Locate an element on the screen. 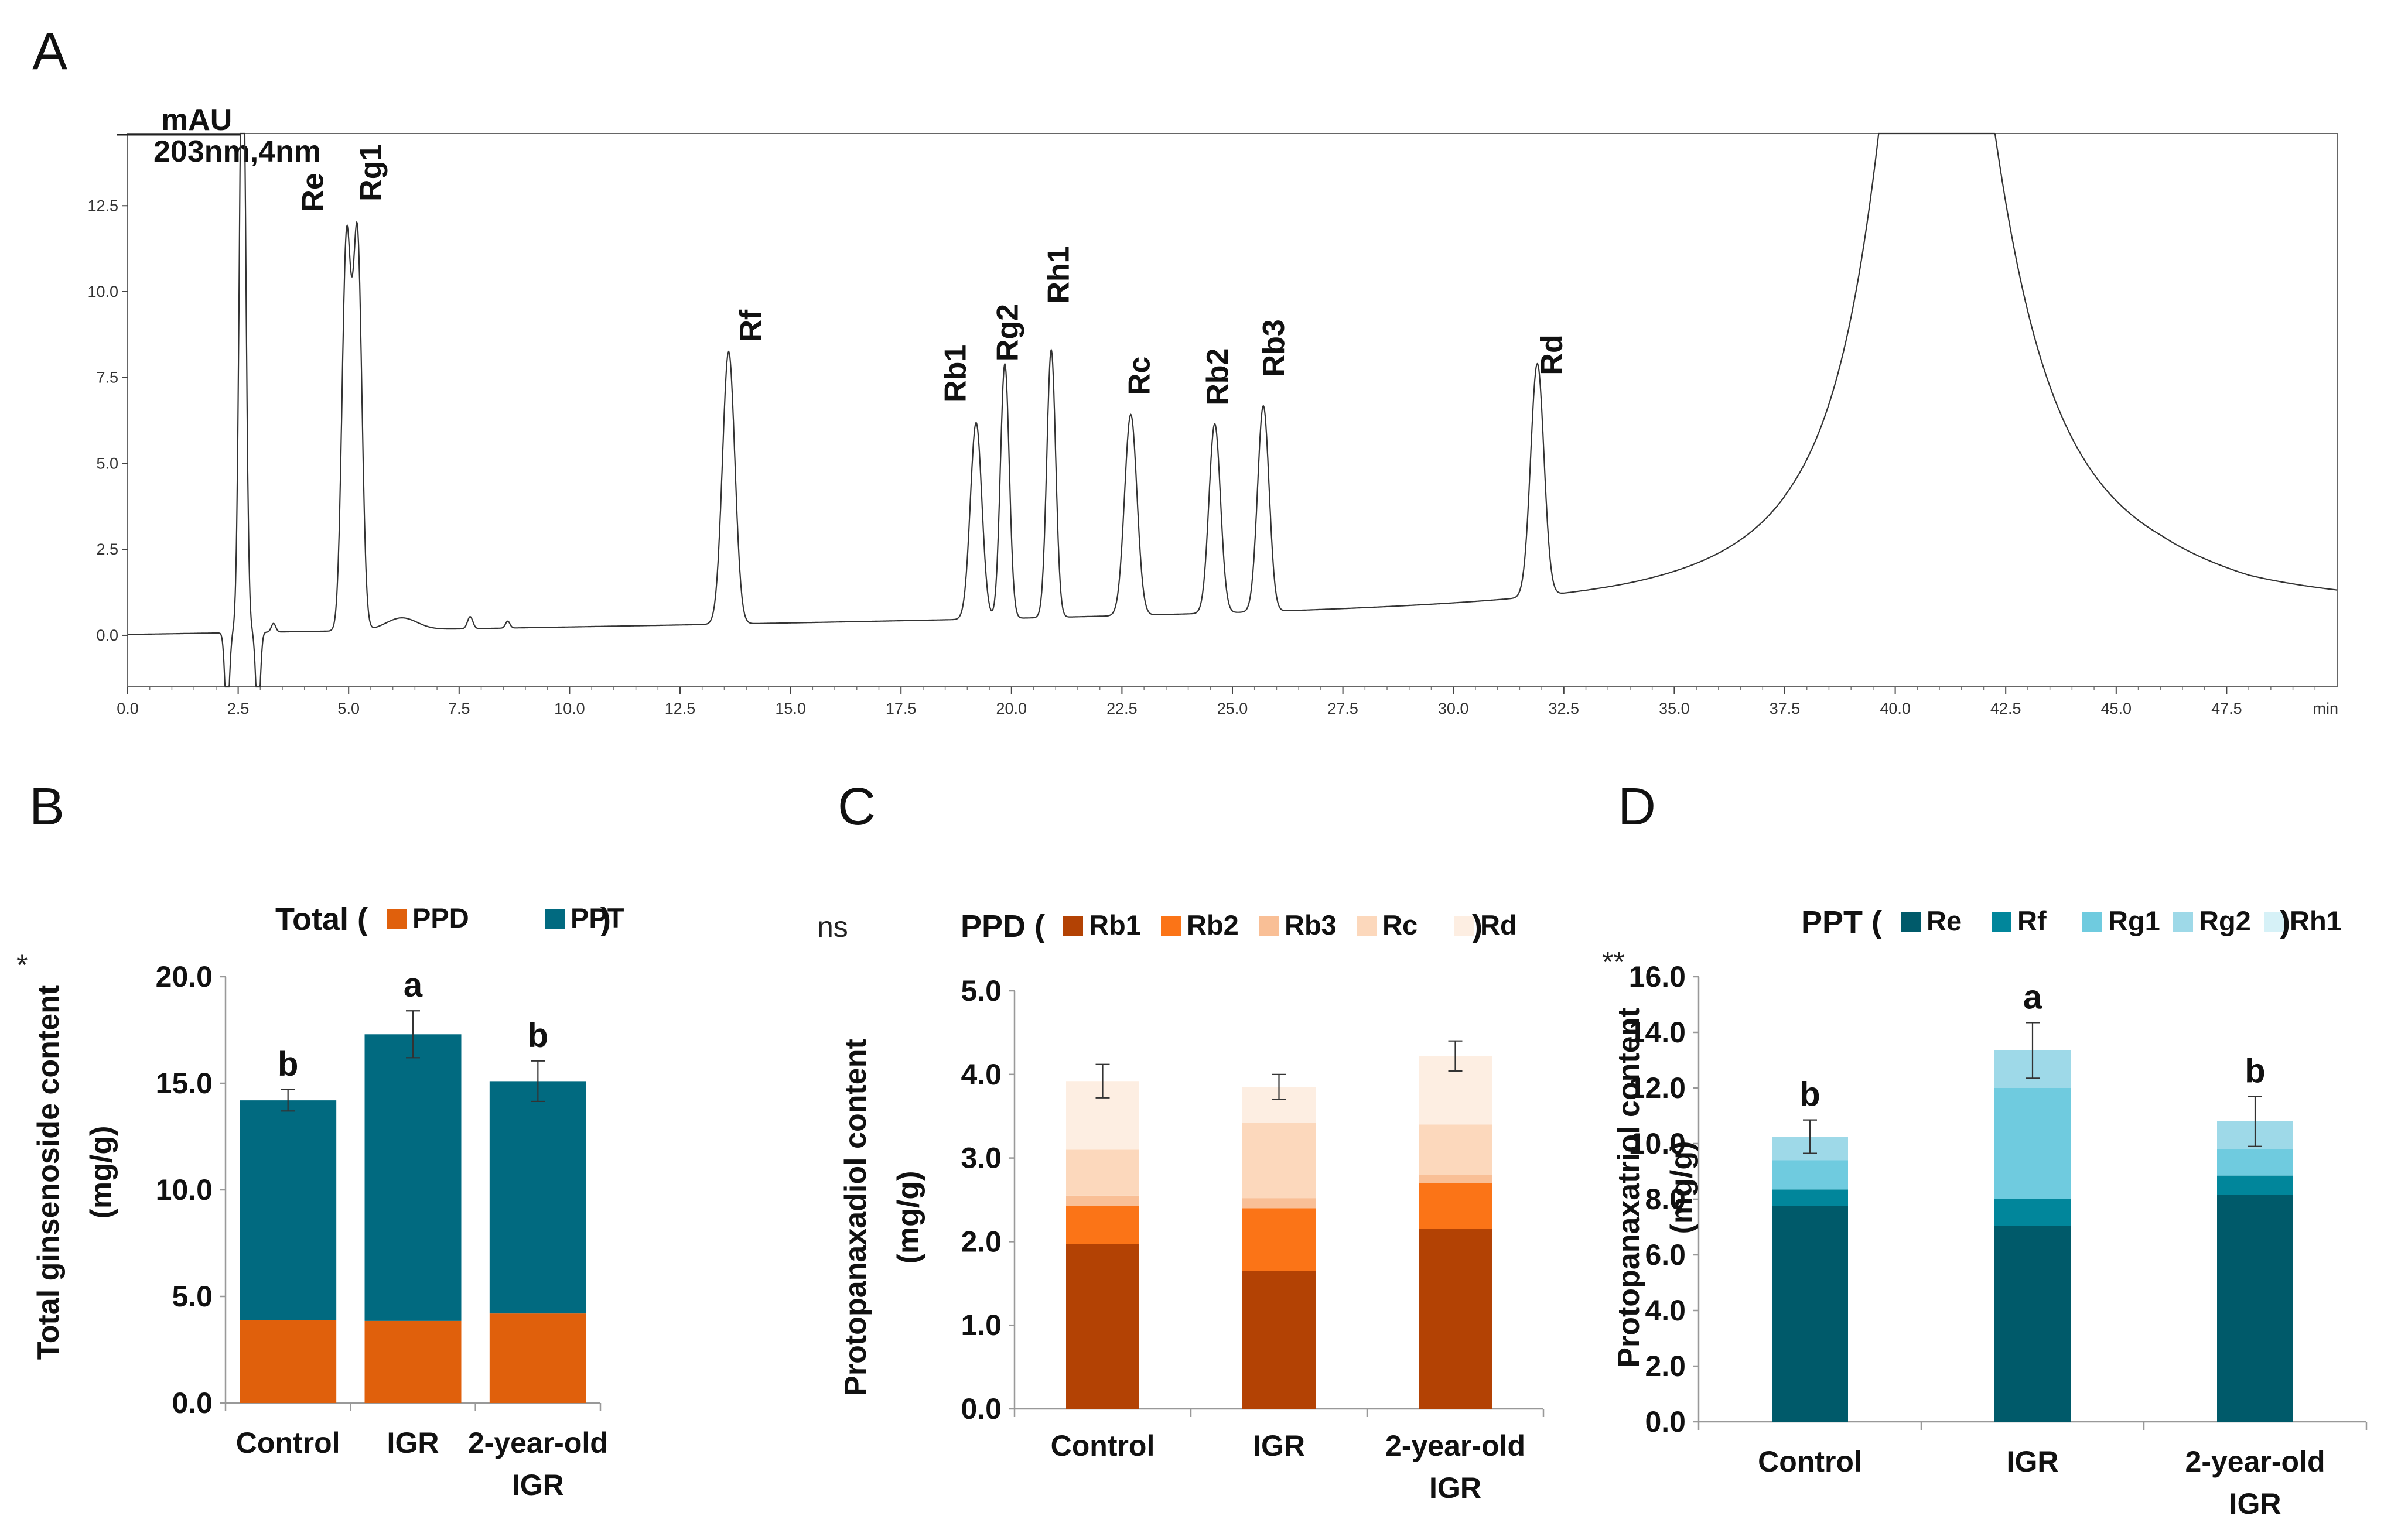 Image resolution: width=2408 pixels, height=1533 pixels. x-tick-label: 2-year-old is located at coordinates (2255, 1462).